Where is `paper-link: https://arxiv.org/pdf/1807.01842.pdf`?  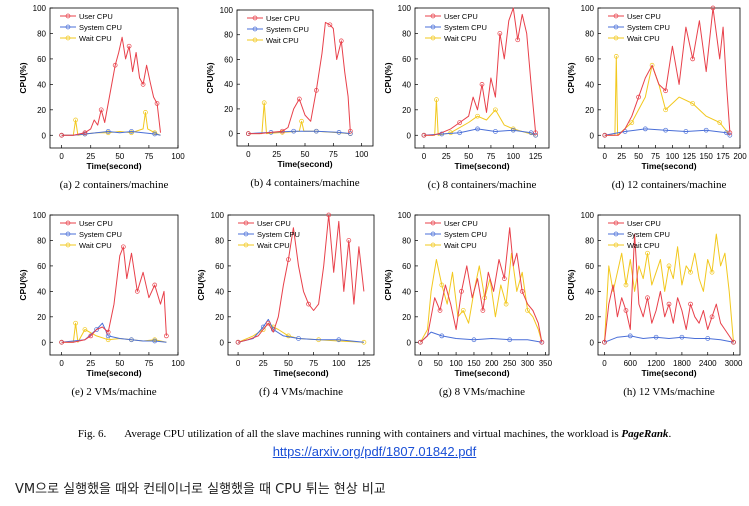 paper-link: https://arxiv.org/pdf/1807.01842.pdf is located at coordinates (374, 451).